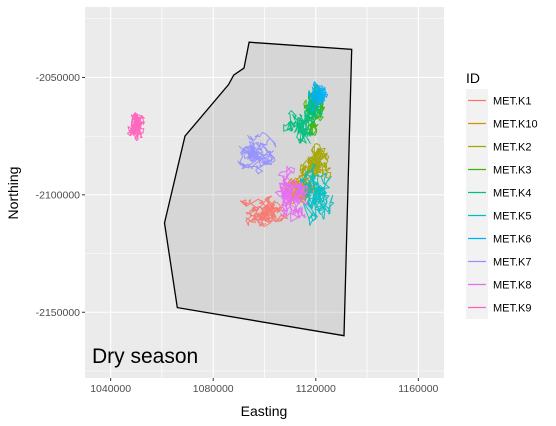 Image resolution: width=556 pixels, height=426 pixels. Describe the element at coordinates (316, 389) in the screenshot. I see `x-tick-label: 1120000` at that location.